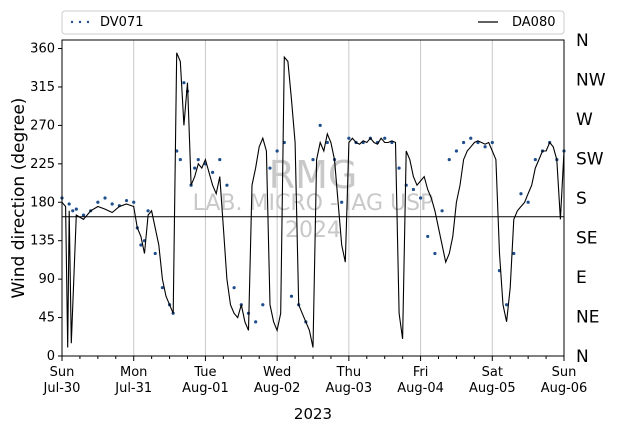 The image size is (618, 434). I want to click on compass-label: NW, so click(591, 81).